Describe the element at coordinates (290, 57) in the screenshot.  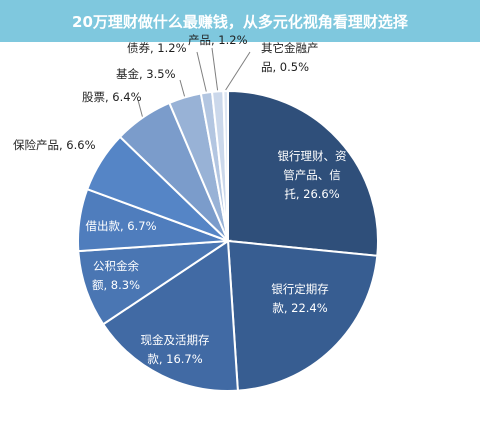
I see `slice-label: 其它金融产品, 0.5%` at that location.